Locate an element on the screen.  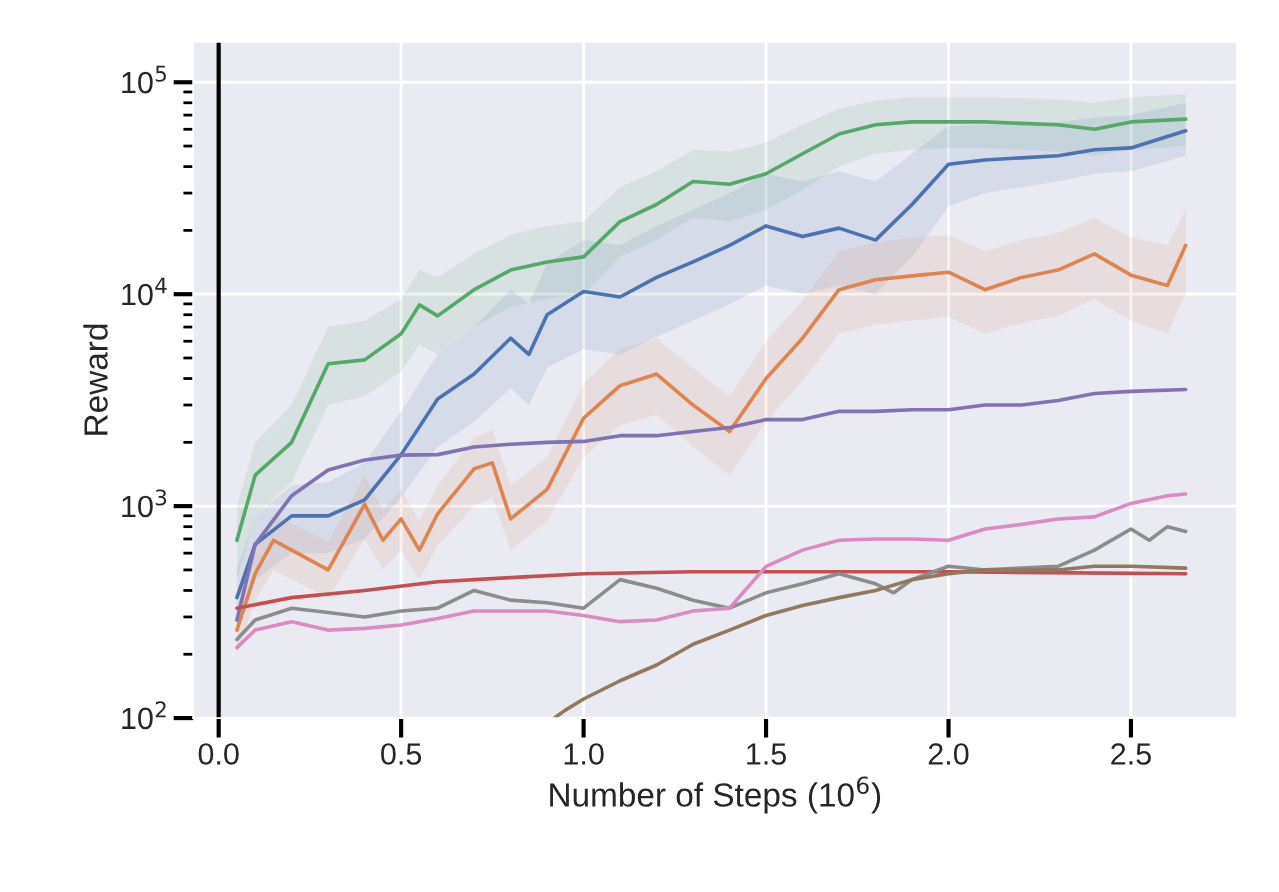
y-tick-label: 10$^{4}$ is located at coordinates (144, 291).